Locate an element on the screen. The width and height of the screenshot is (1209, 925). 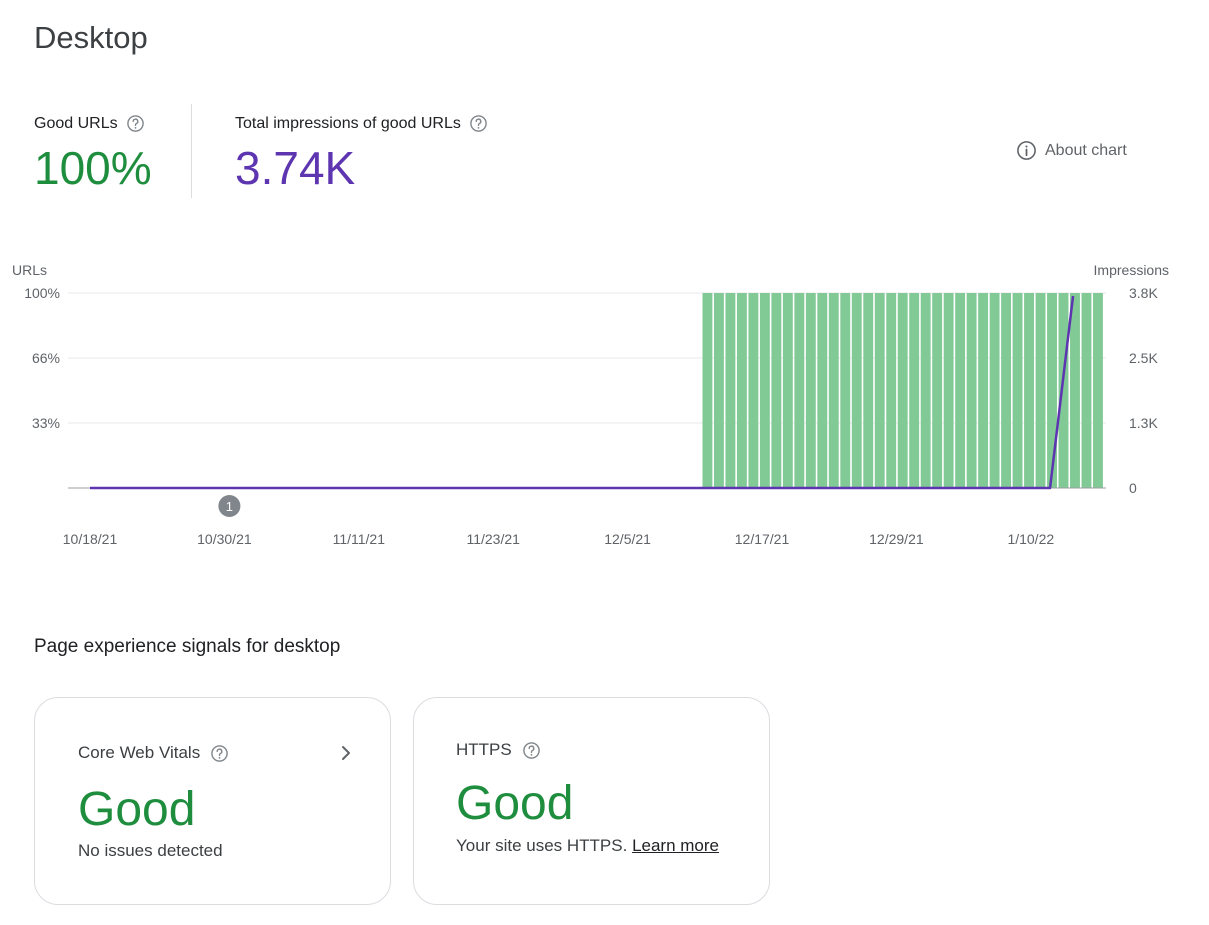
right-axis-ticks: 3.8K 2.5K 1.3K 0 is located at coordinates (1143, 390).